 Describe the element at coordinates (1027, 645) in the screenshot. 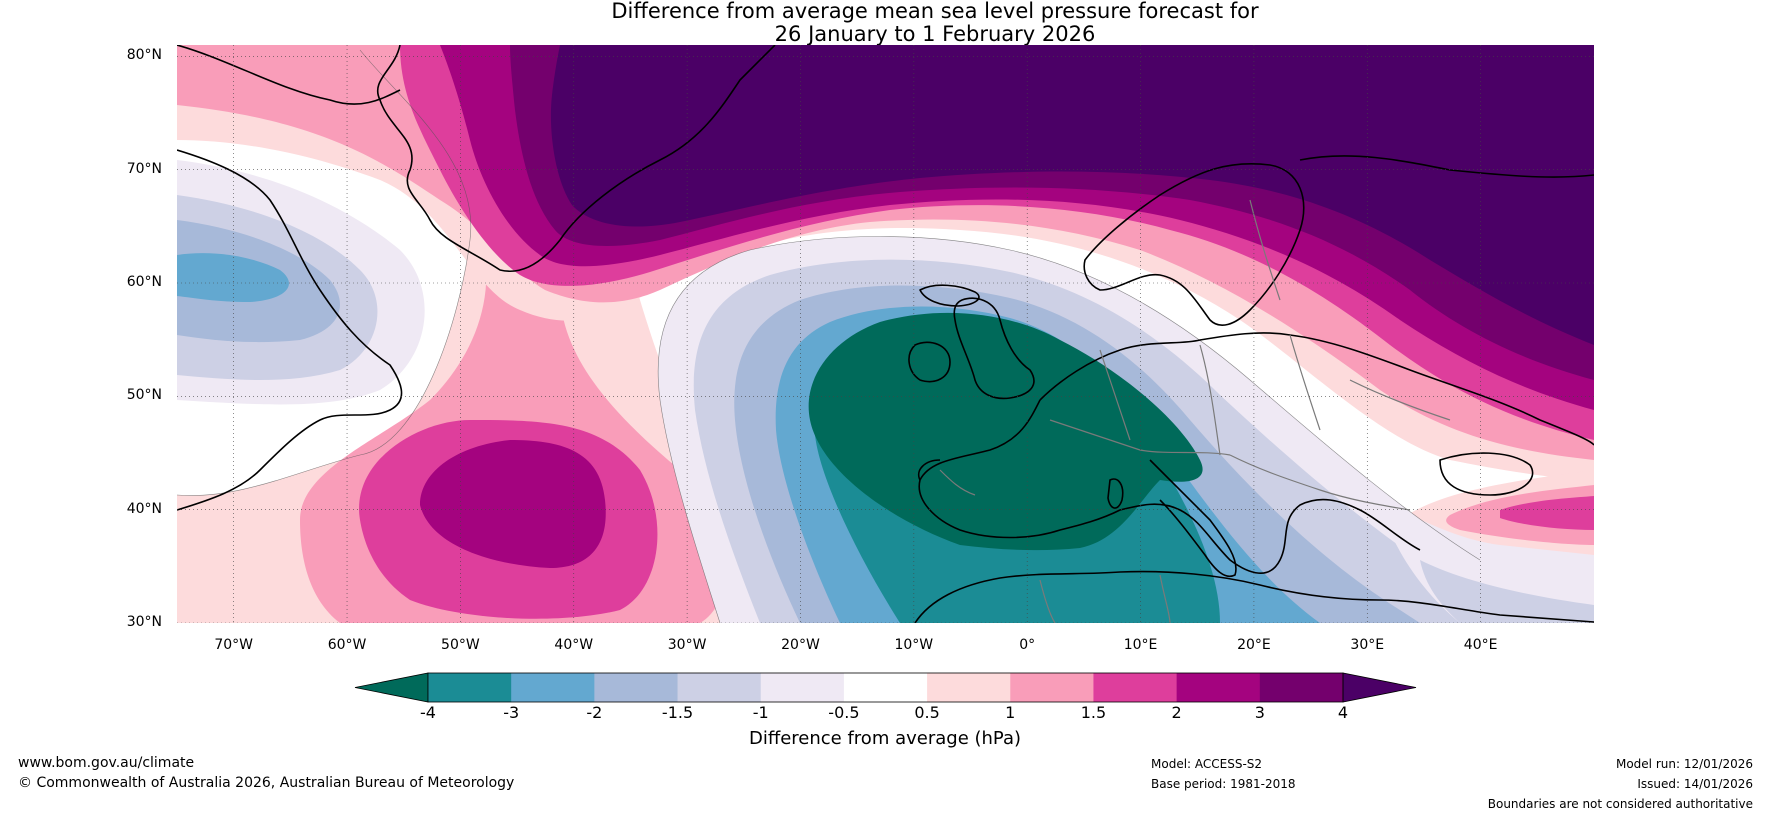

I see `longitude-label: 0°` at that location.